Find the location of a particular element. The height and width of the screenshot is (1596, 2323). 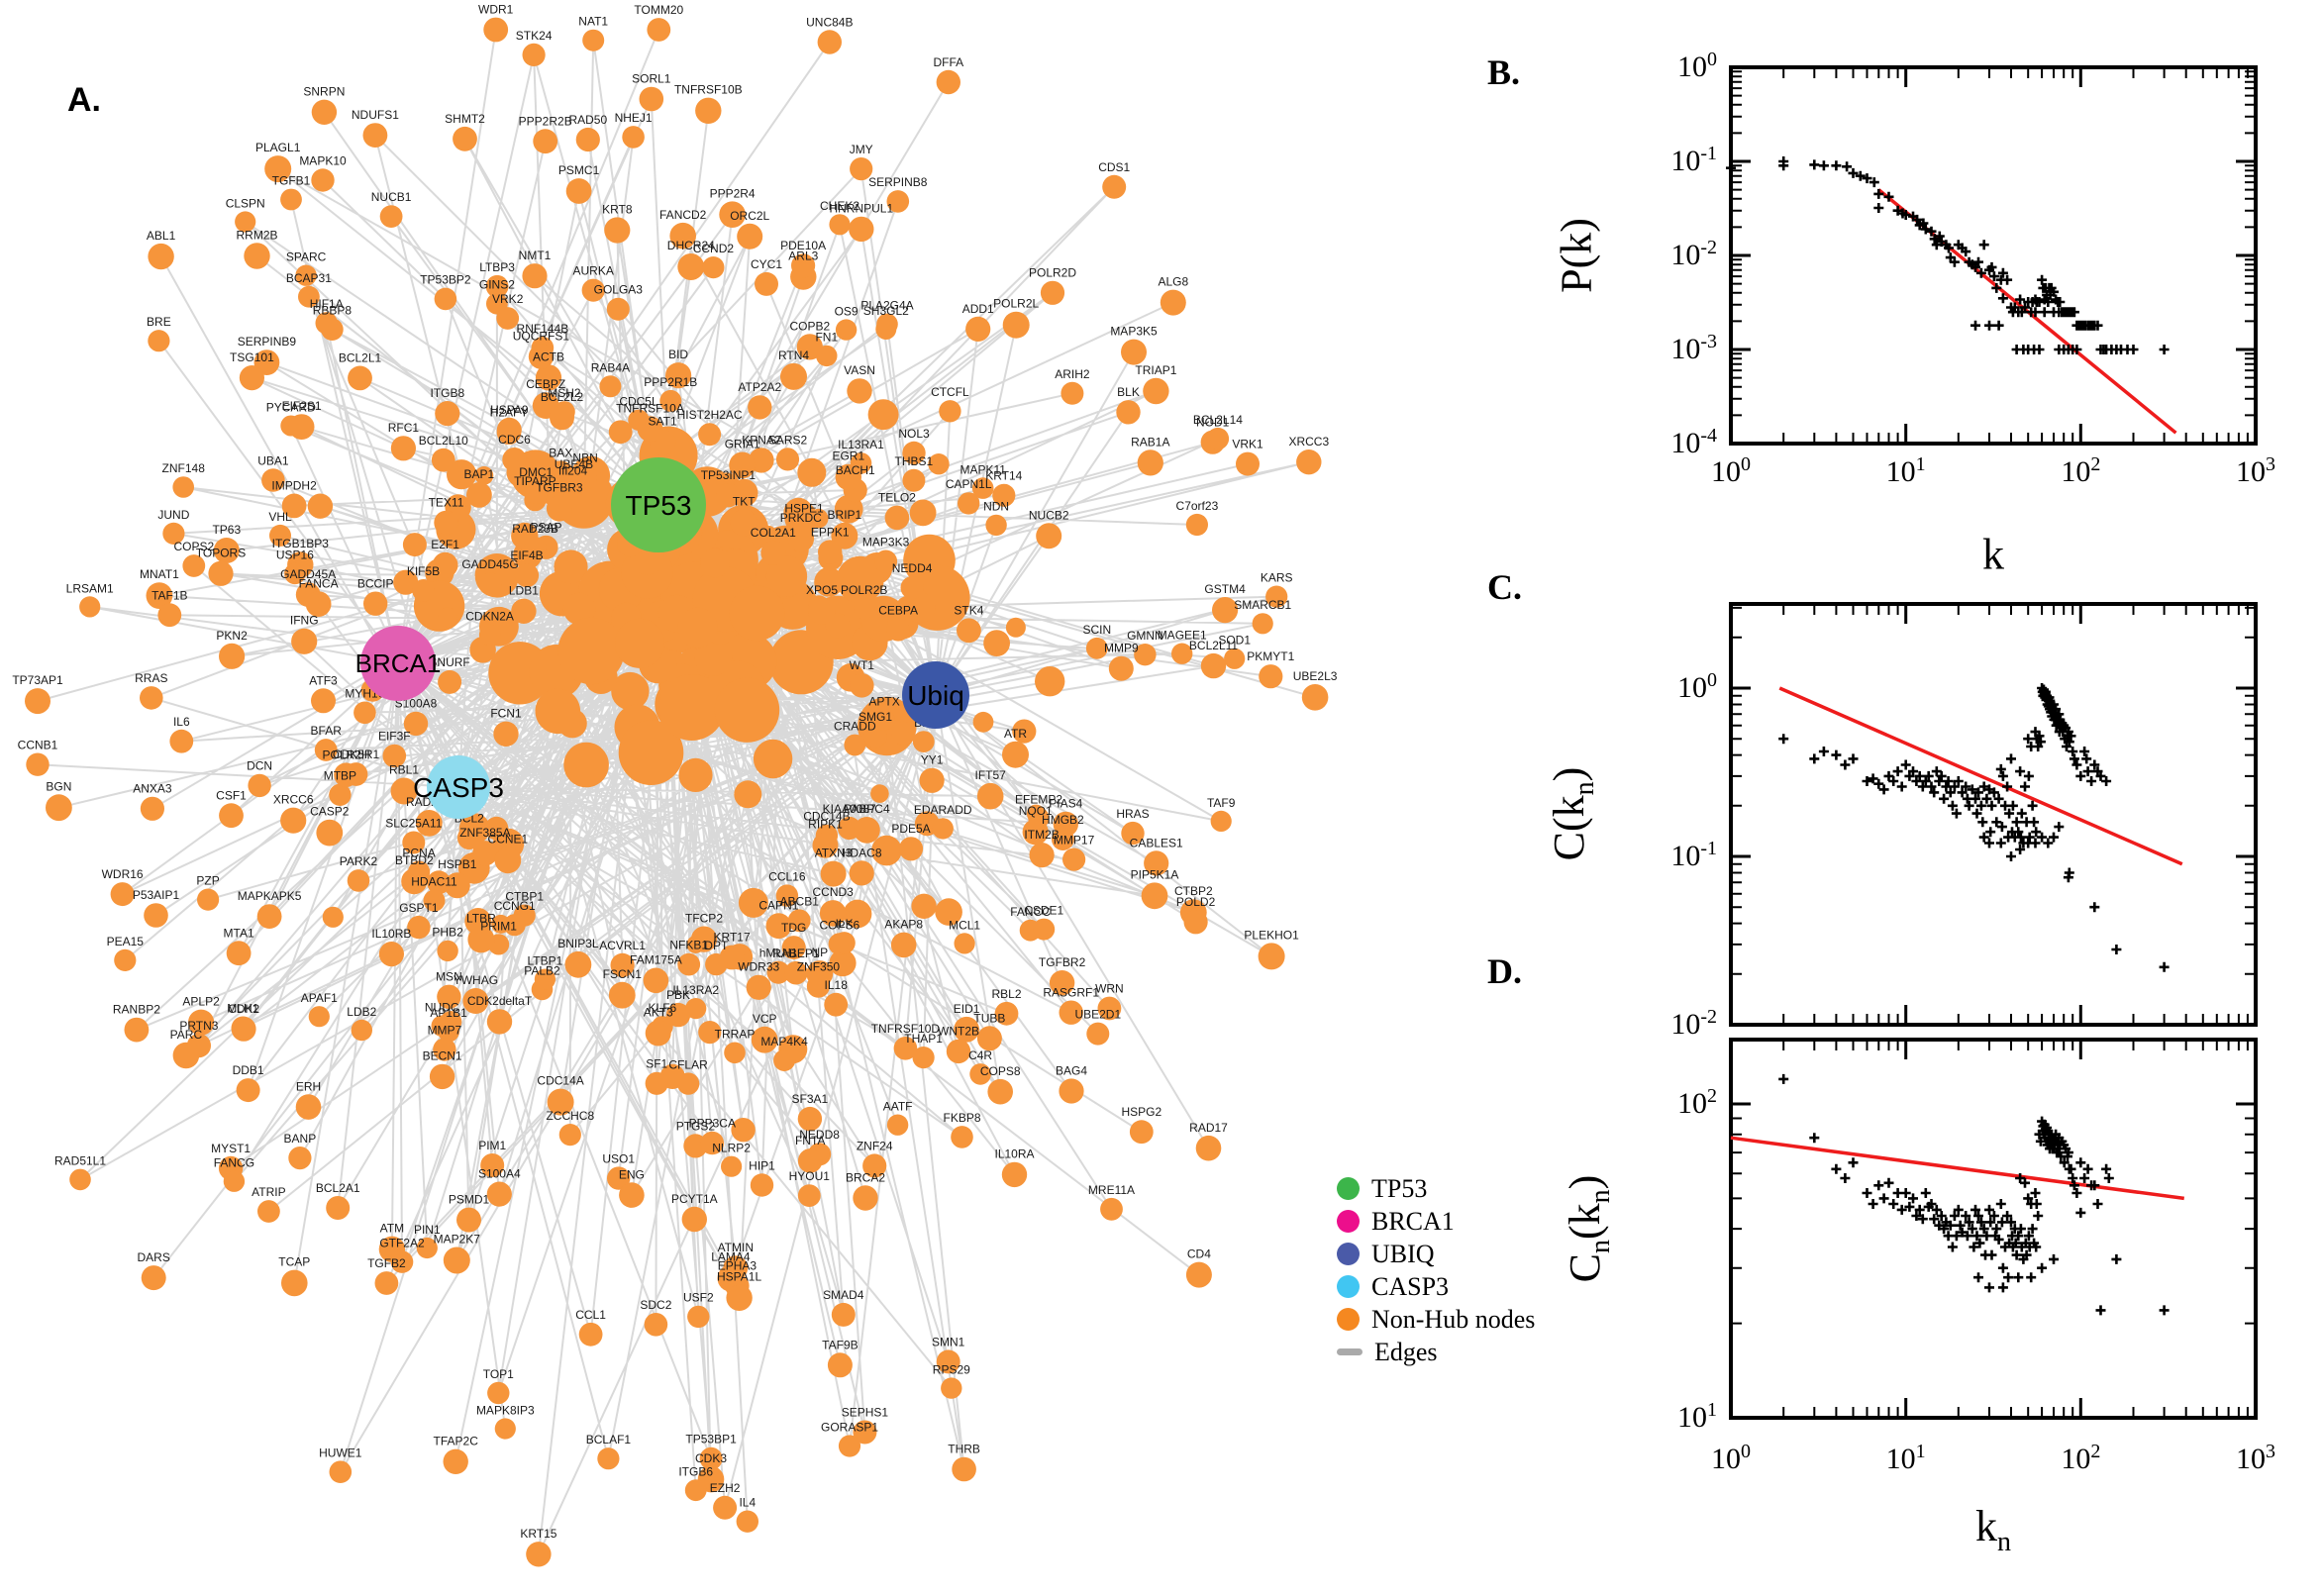

svg-text: PKMYT1 is located at coordinates (1270, 656).